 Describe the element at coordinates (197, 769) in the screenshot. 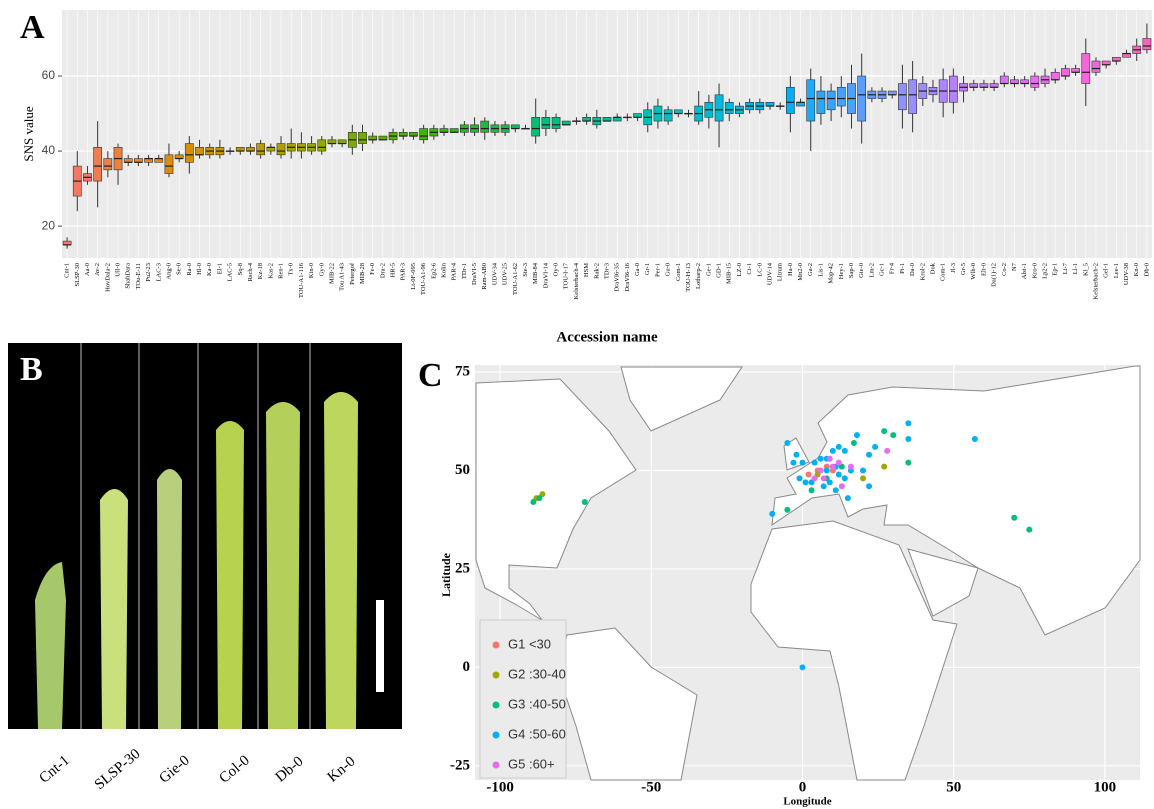

I see `sample-labels: Cnt-1 SLSP-30 Gie-0 Col-0 Db-0 Kn-0` at that location.